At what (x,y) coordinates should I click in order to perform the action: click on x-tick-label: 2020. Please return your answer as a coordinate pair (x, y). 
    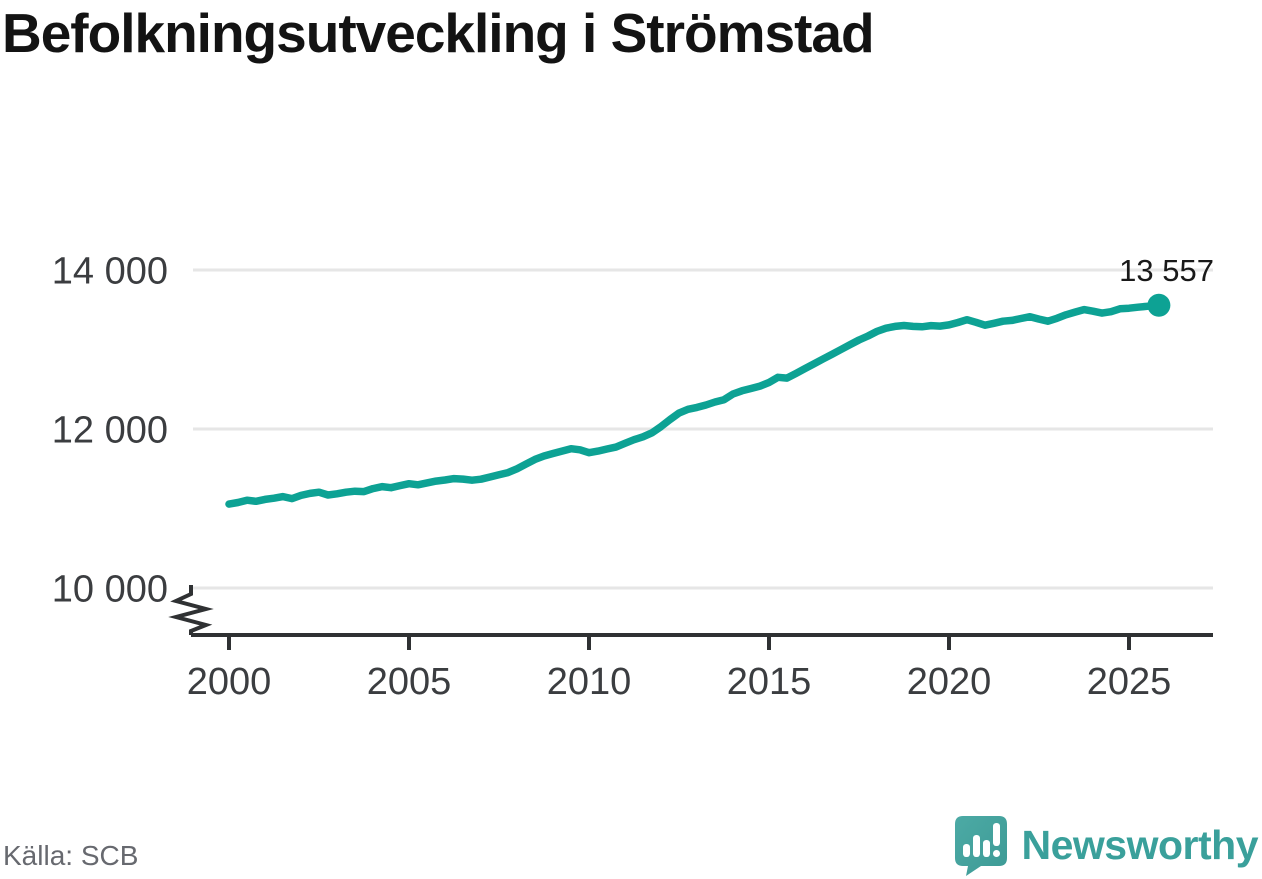
    Looking at the image, I should click on (949, 682).